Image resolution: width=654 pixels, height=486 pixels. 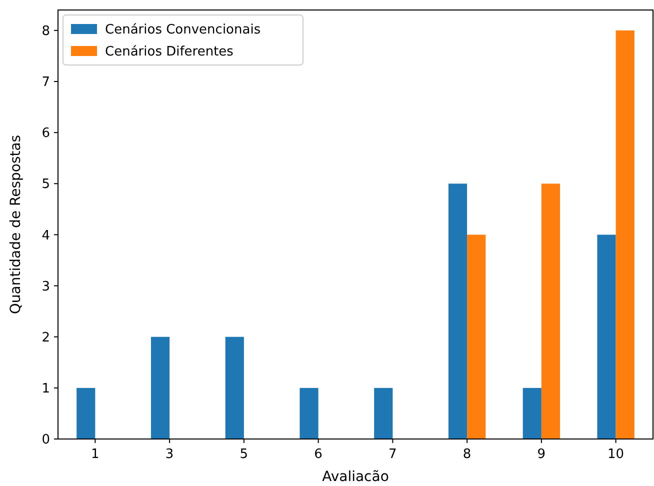 I want to click on y-tick-label: 5, so click(x=46, y=184).